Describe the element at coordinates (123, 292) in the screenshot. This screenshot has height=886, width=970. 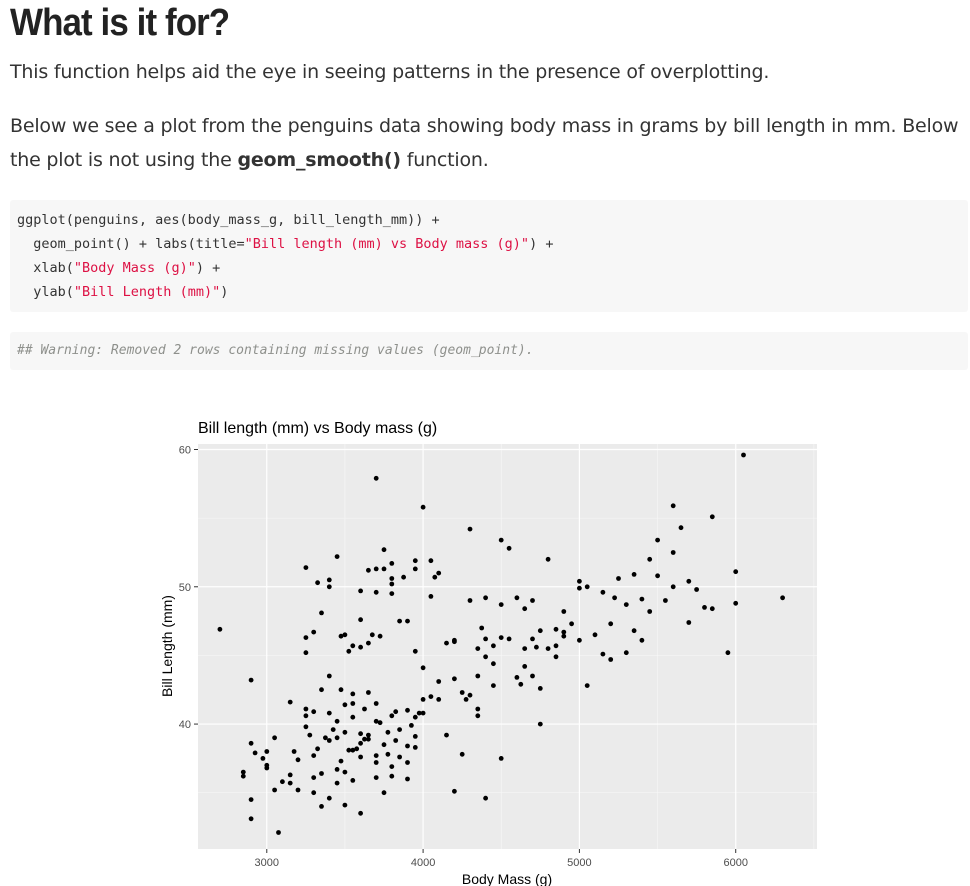
I see `code-line-4: ylab("Bill Length (mm)")` at that location.